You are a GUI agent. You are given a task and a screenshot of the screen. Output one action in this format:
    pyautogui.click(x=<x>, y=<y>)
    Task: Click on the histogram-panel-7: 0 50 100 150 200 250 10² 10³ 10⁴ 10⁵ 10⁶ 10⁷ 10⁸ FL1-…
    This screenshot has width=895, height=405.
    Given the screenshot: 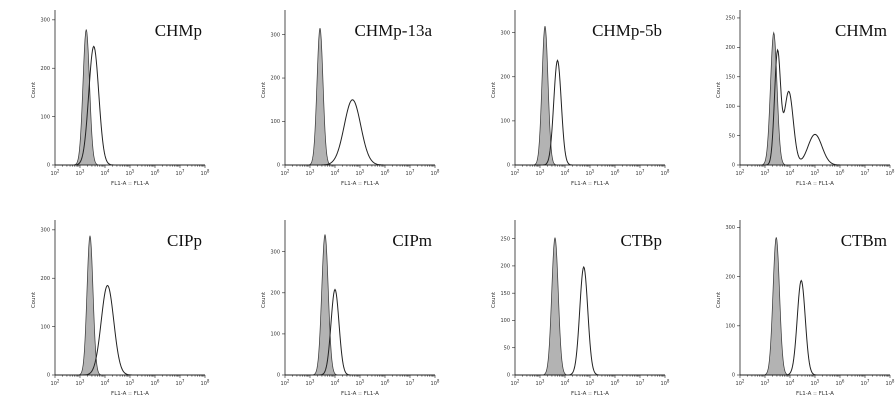 What is the action you would take?
    pyautogui.click(x=580, y=308)
    